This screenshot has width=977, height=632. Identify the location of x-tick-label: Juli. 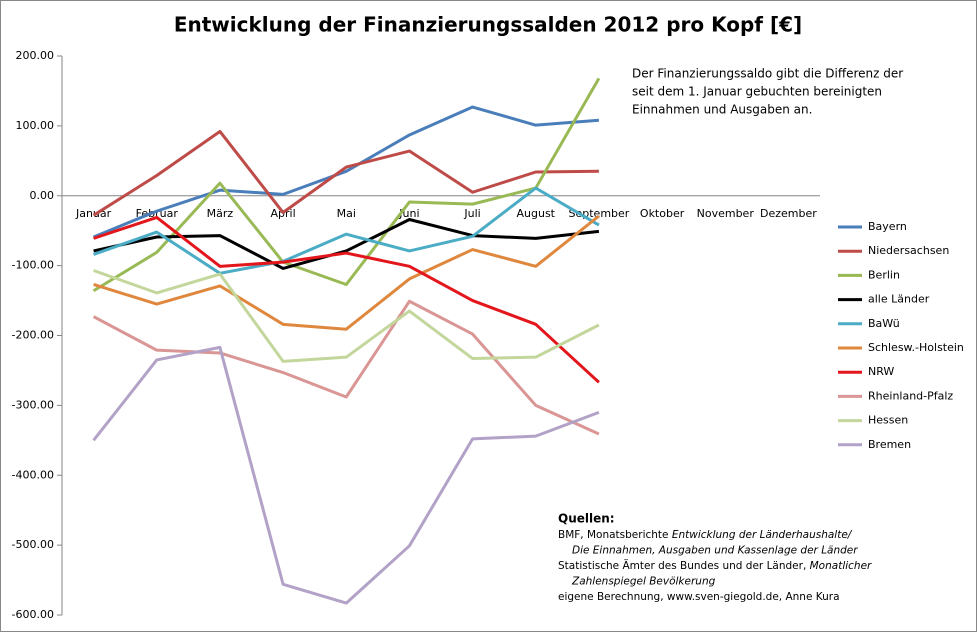
(471, 213).